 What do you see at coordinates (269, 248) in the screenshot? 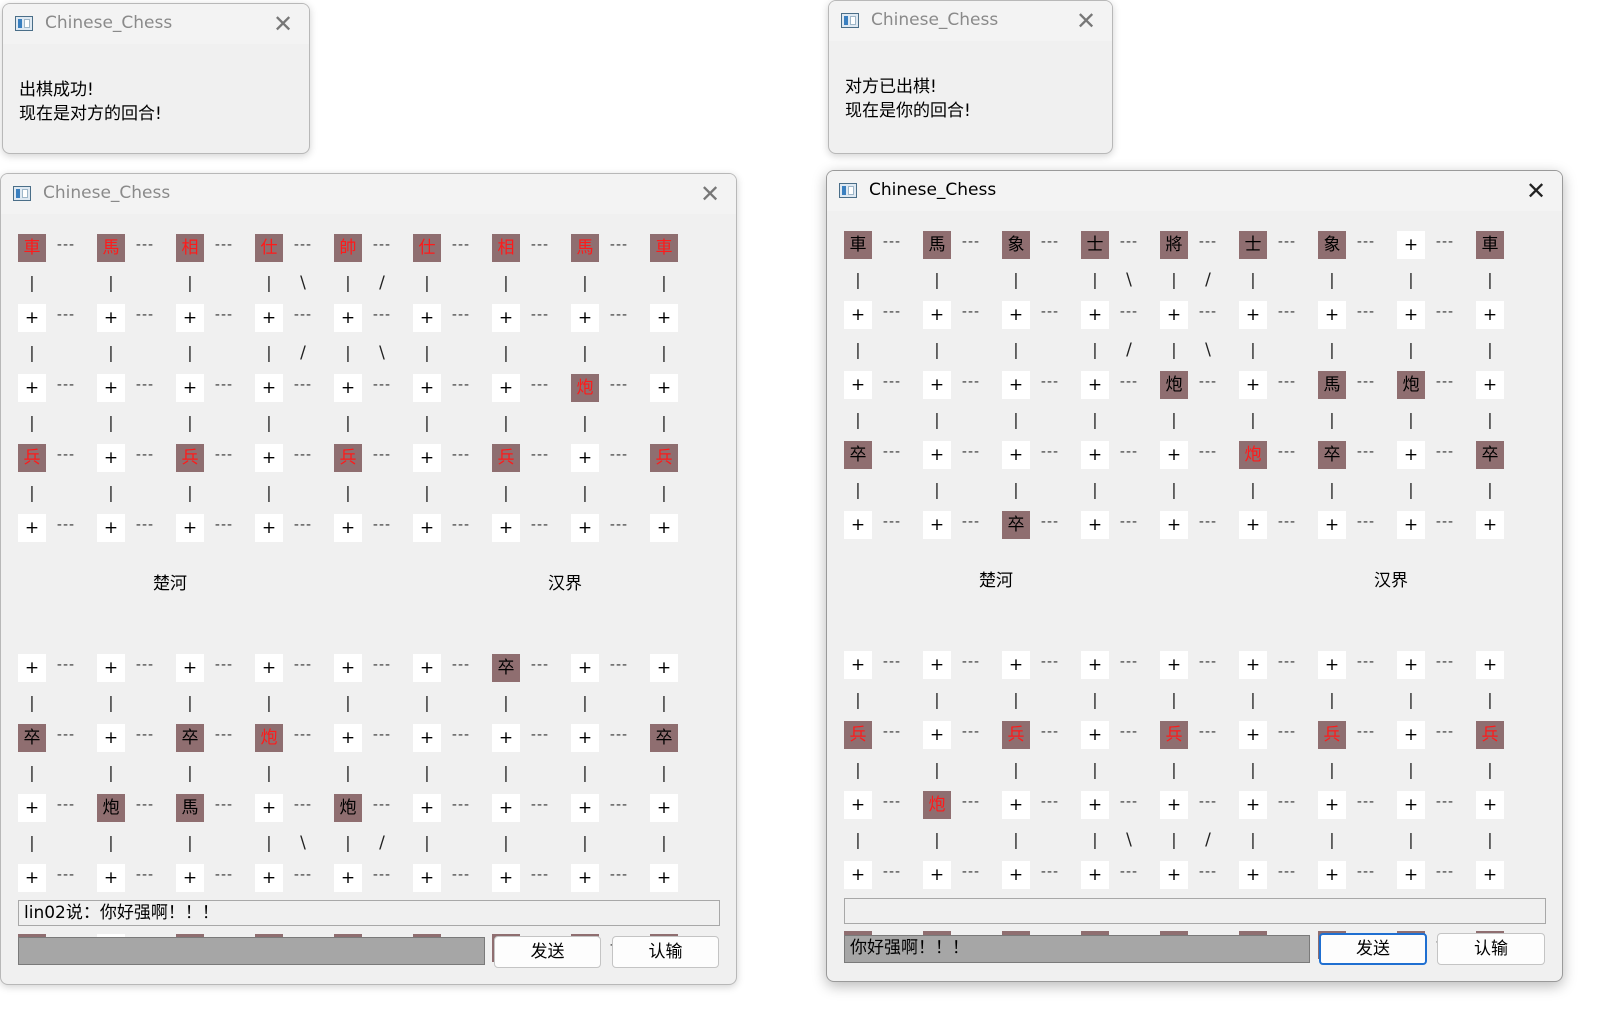
I see `red-piece: 仕` at bounding box center [269, 248].